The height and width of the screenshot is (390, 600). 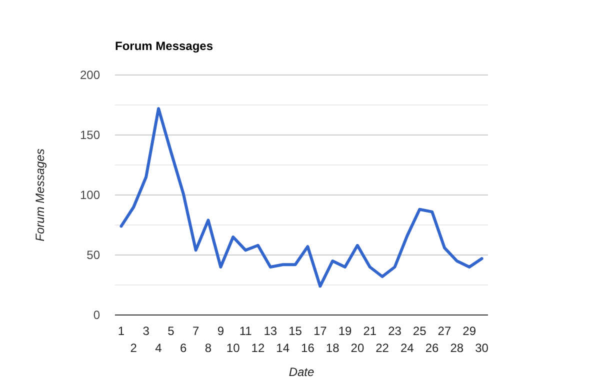 I want to click on x-tick-label: 7, so click(x=196, y=331).